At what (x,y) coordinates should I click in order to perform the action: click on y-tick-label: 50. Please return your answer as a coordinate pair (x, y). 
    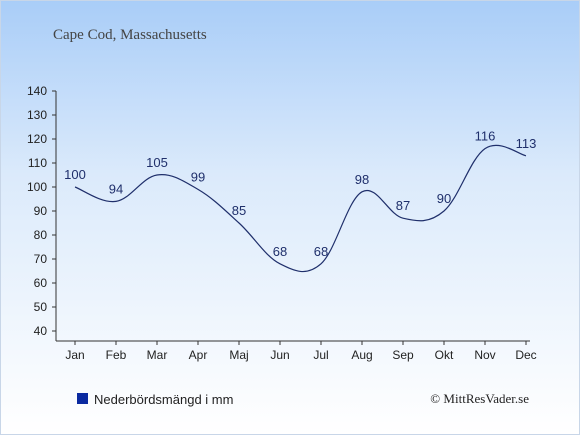
    Looking at the image, I should click on (41, 307).